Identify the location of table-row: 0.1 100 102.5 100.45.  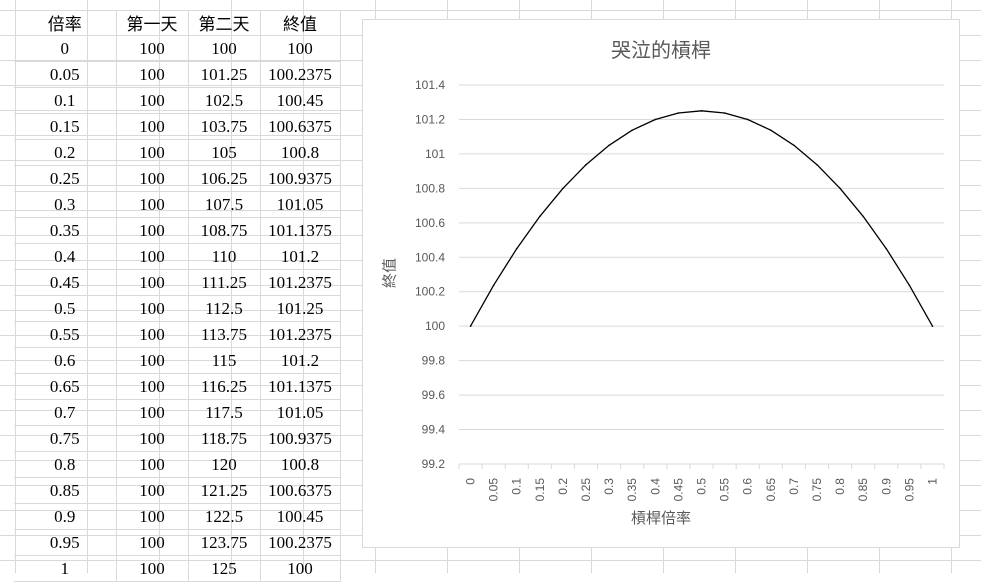
(177, 100).